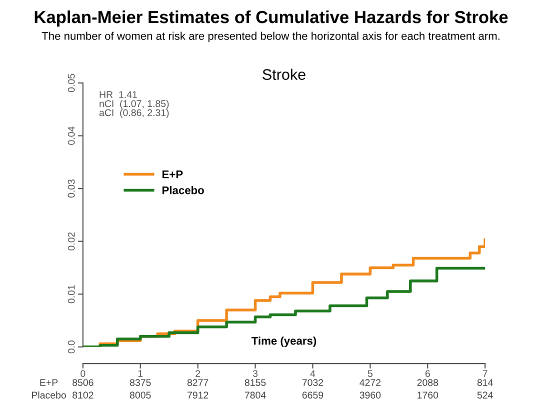  I want to click on chart-title: Kaplan-Meier Estimates of Cumulative Hazards for Stroke, so click(271, 18).